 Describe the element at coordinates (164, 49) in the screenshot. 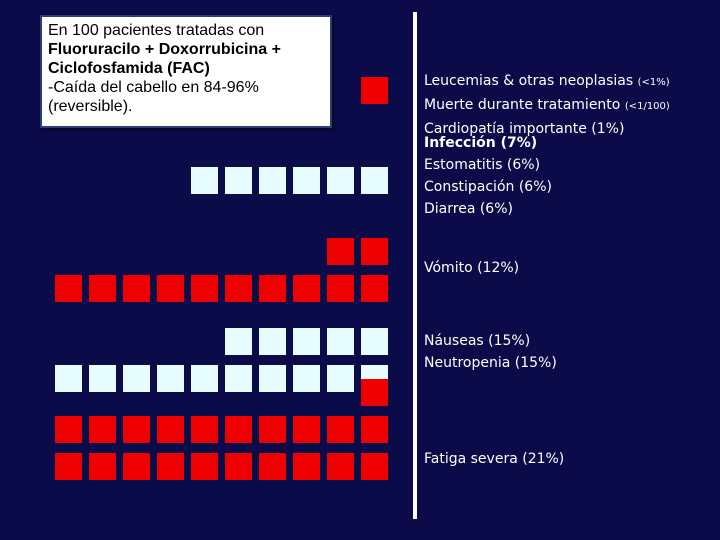

I see `info-line-2: Fluoruracilo + Doxorrubicina +` at that location.